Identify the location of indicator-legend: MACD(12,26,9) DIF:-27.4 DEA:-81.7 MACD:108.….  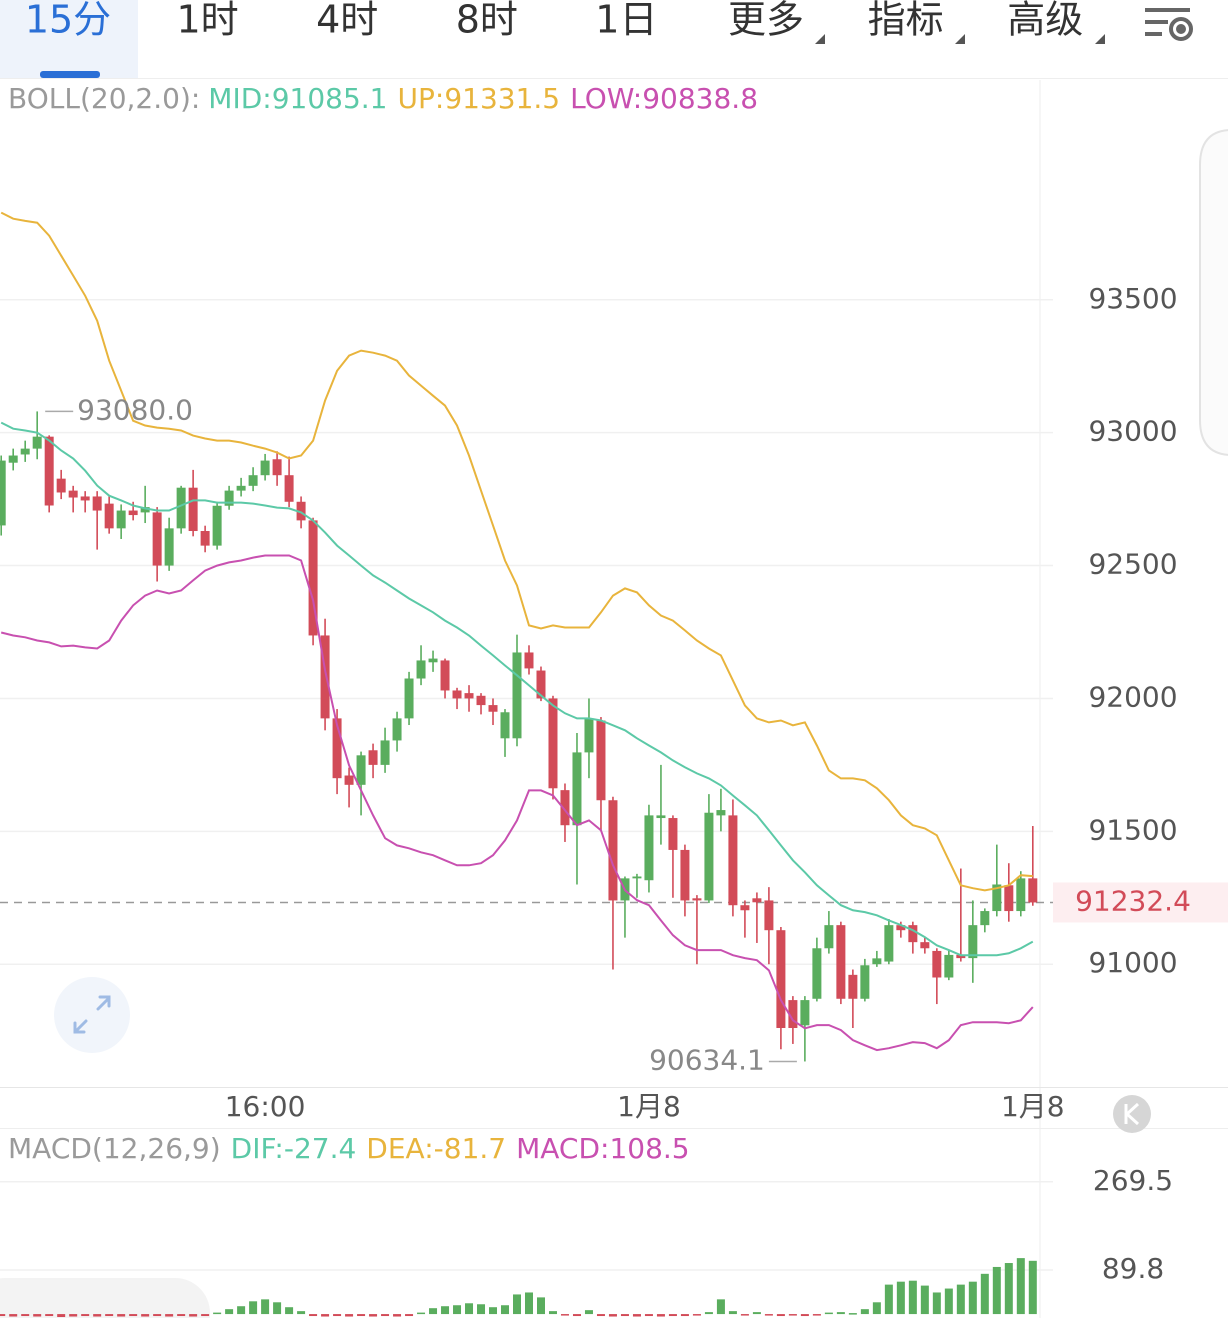
(349, 1148).